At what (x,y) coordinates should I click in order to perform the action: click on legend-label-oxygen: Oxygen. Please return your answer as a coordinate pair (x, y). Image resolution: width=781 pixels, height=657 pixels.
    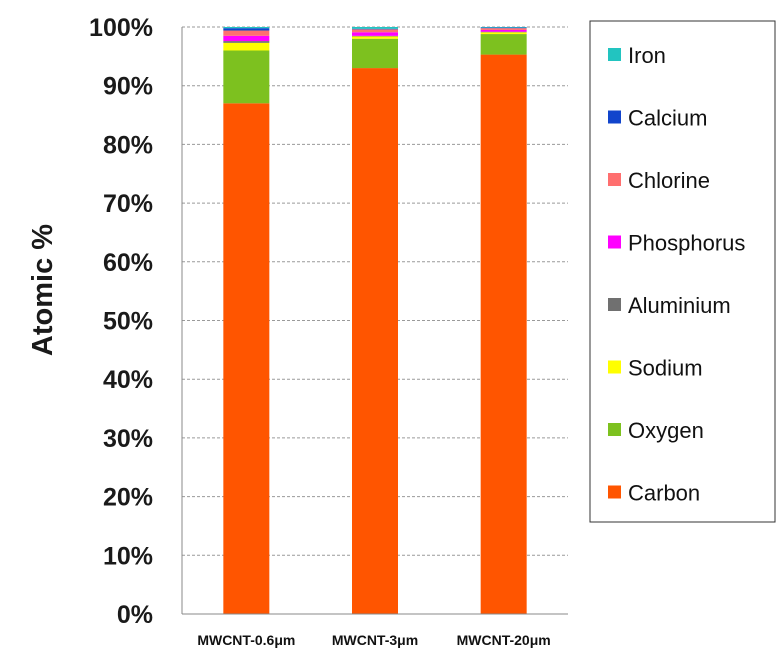
    Looking at the image, I should click on (666, 430).